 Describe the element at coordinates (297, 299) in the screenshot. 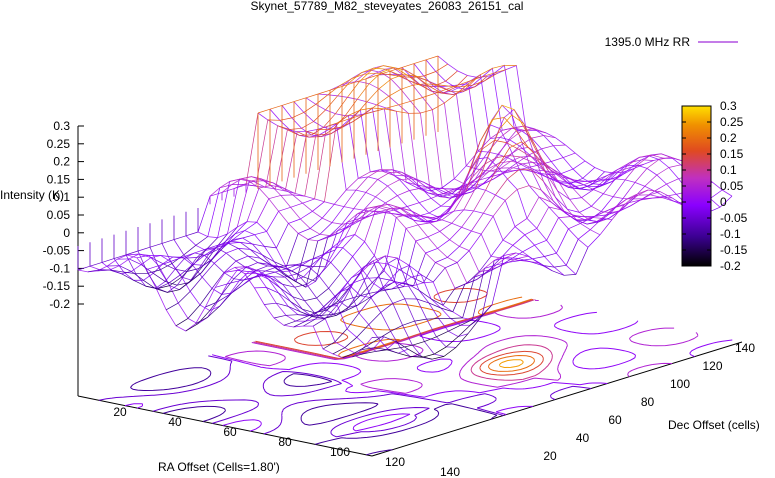

I see `mesh-line` at that location.